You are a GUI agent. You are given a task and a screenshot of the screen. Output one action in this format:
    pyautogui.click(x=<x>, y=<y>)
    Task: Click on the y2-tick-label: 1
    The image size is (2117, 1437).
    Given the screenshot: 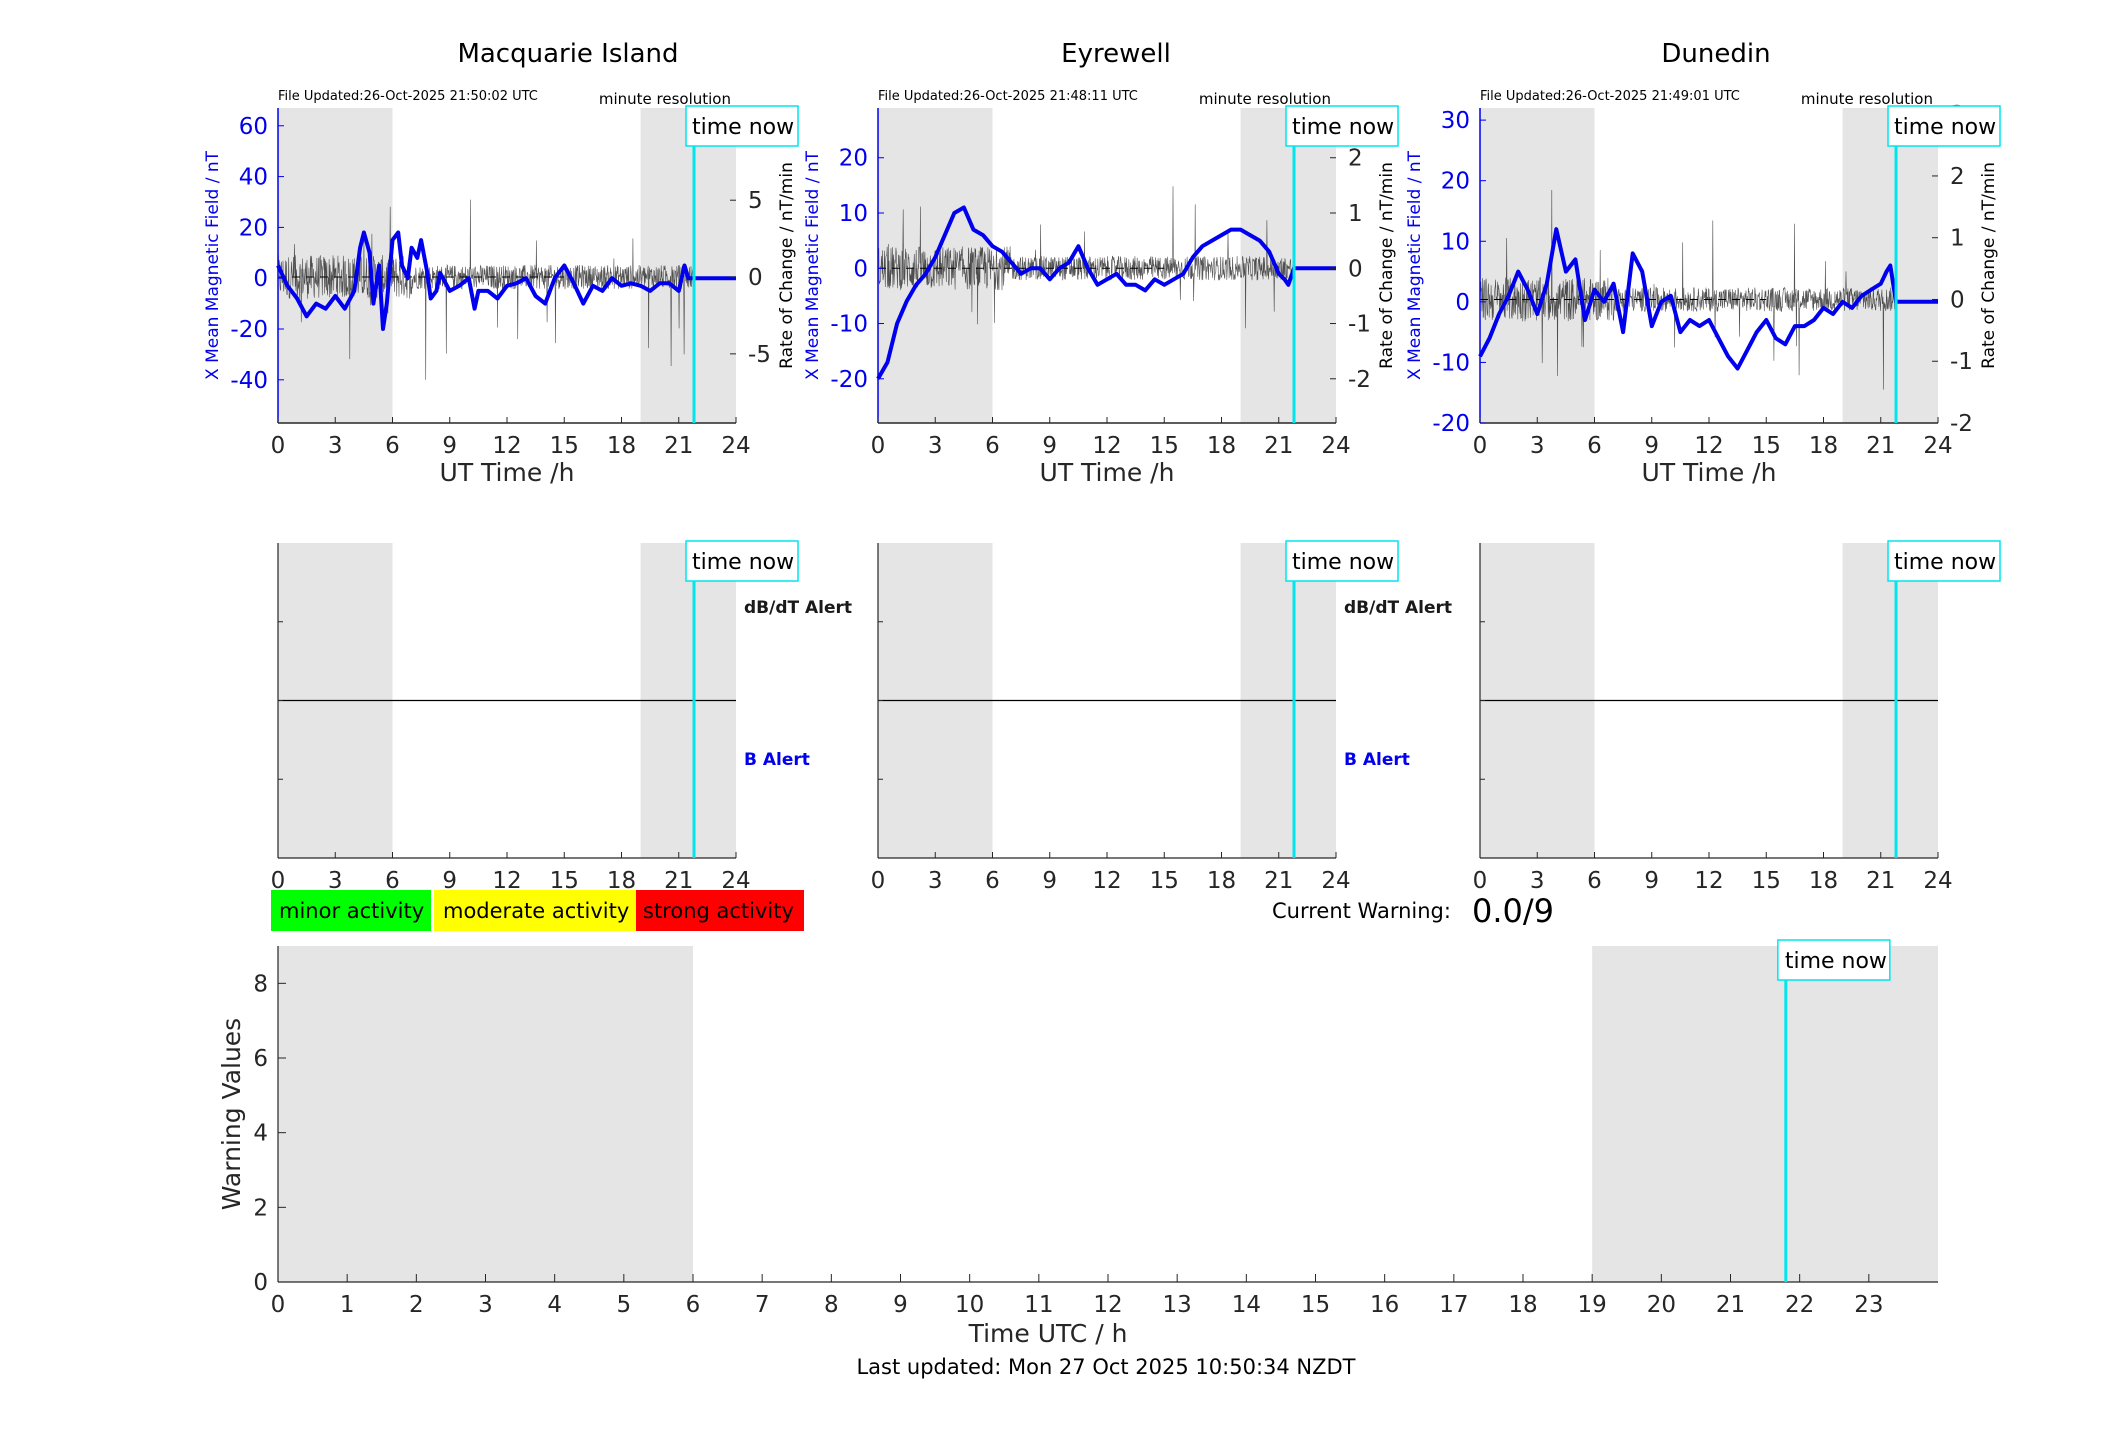 What is the action you would take?
    pyautogui.click(x=1355, y=214)
    